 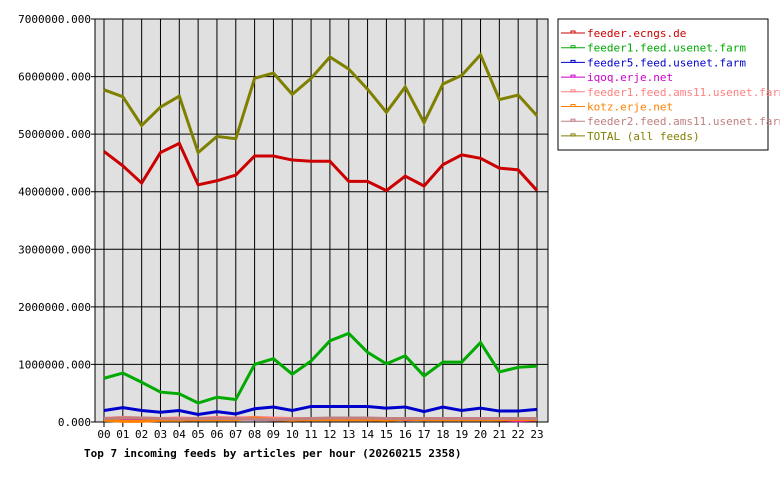 I want to click on x-tick-label: 03, so click(x=160, y=434).